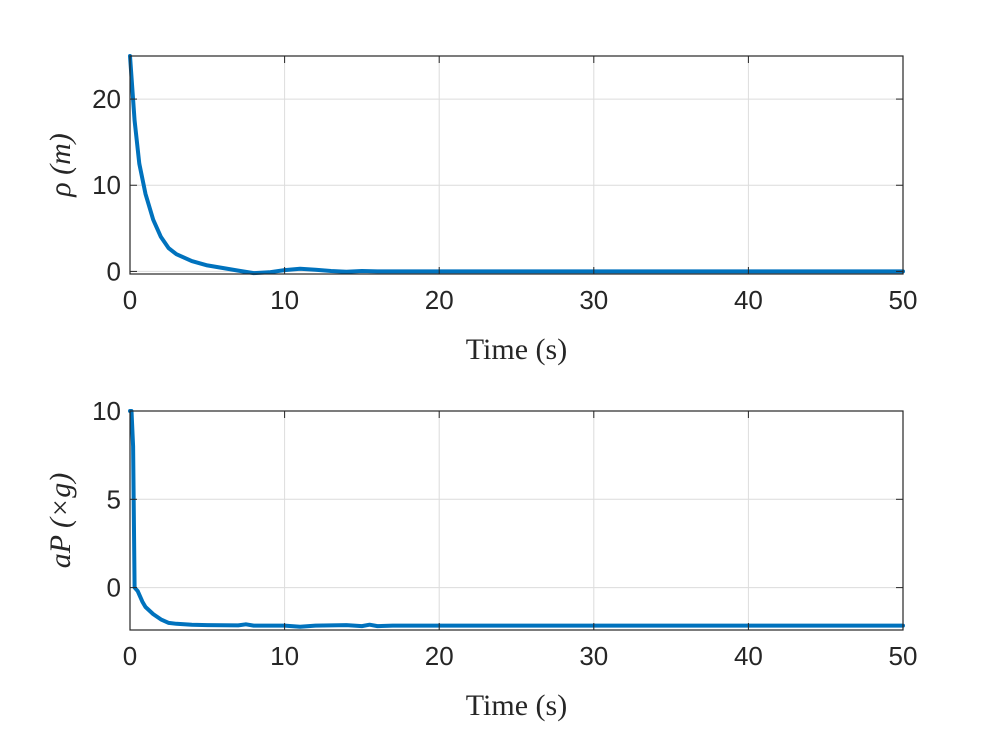  What do you see at coordinates (60, 521) in the screenshot?
I see `y-axis-label-acceleration: aP (×g)` at bounding box center [60, 521].